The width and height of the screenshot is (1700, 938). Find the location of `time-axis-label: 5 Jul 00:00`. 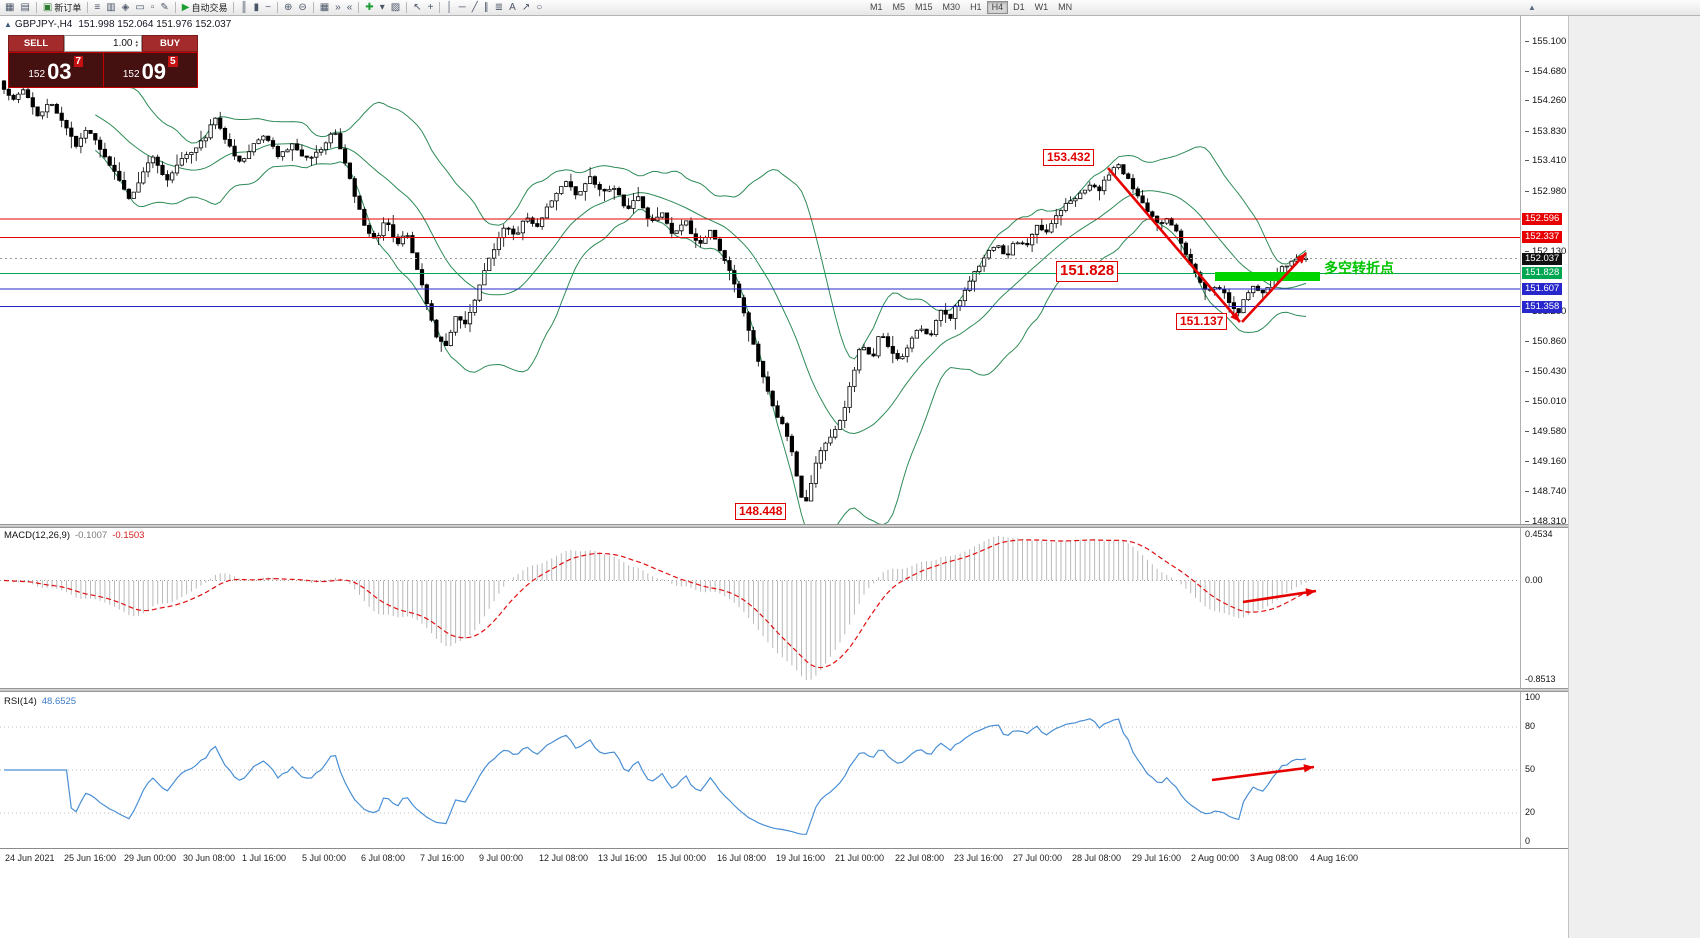

time-axis-label: 5 Jul 00:00 is located at coordinates (324, 858).